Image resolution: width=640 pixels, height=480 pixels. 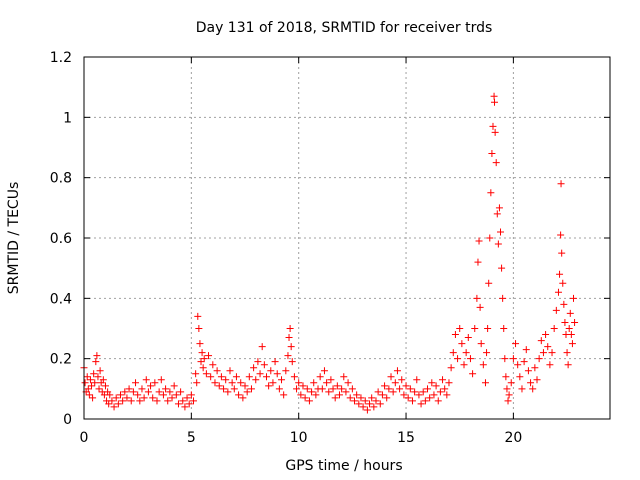 I want to click on y-tick-label: 1.2, so click(x=61, y=58).